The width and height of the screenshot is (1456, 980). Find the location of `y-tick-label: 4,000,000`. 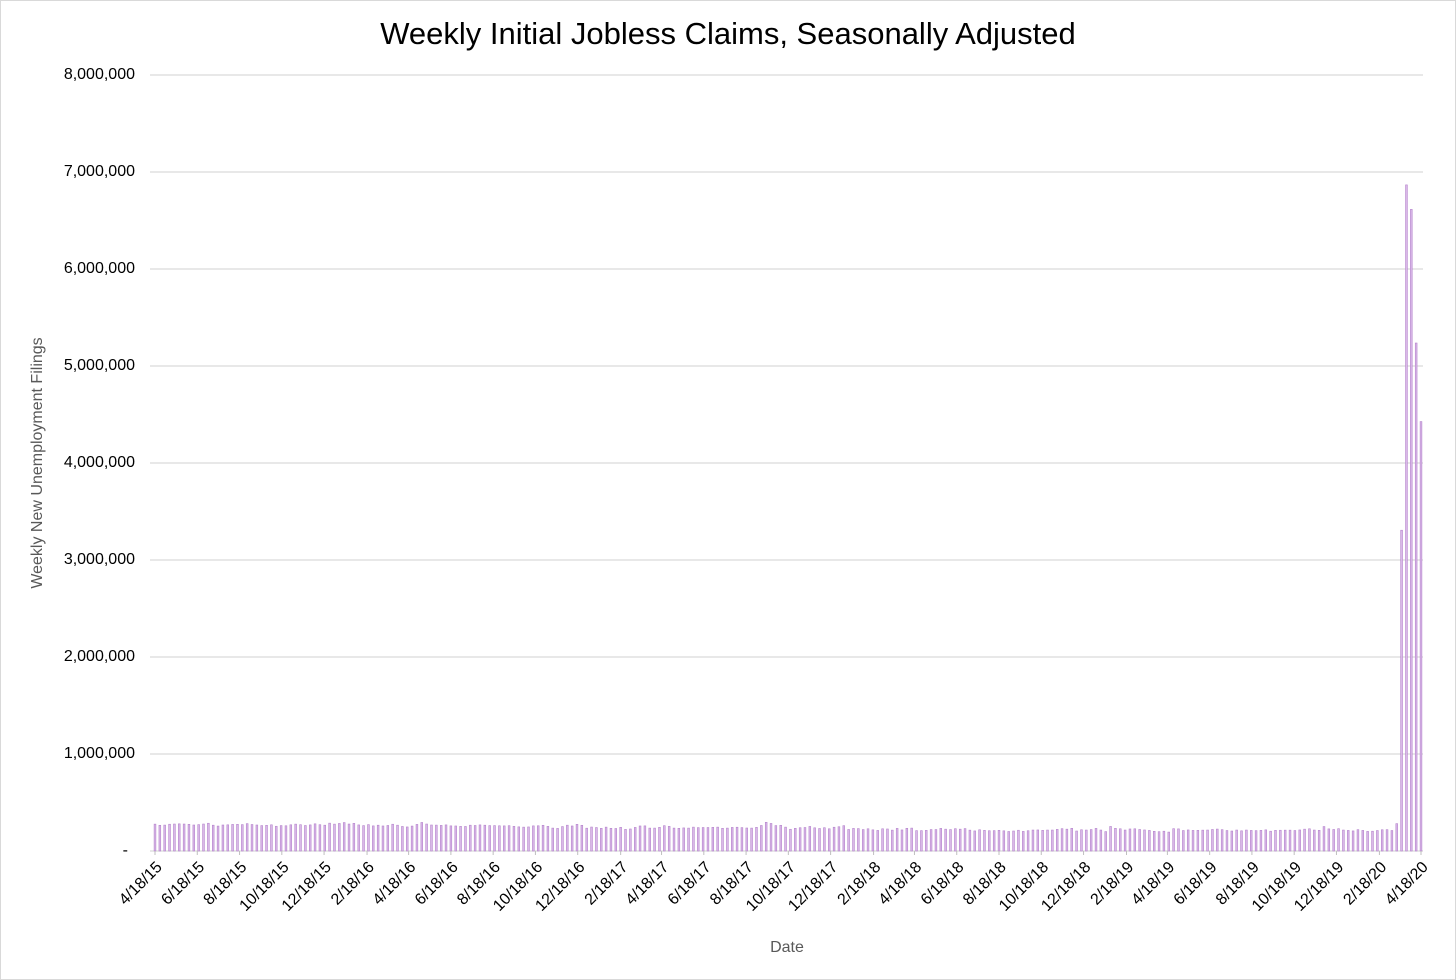

y-tick-label: 4,000,000 is located at coordinates (99, 462).